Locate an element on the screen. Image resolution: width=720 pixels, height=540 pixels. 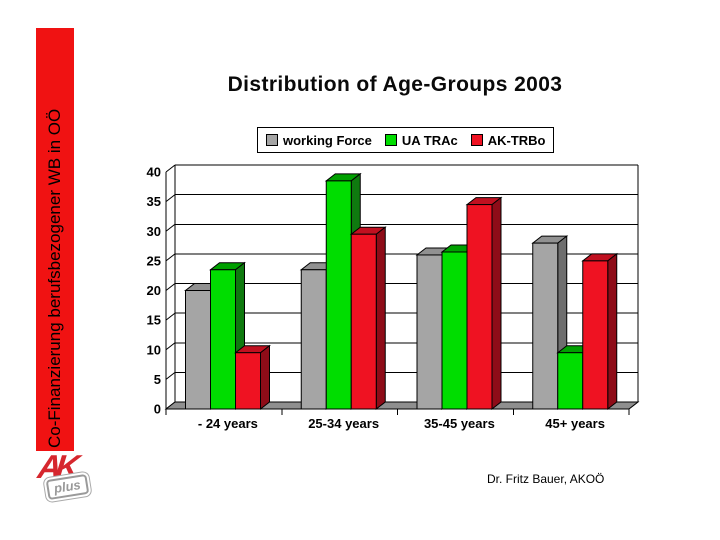
legend-label: working Force is located at coordinates (327, 140).